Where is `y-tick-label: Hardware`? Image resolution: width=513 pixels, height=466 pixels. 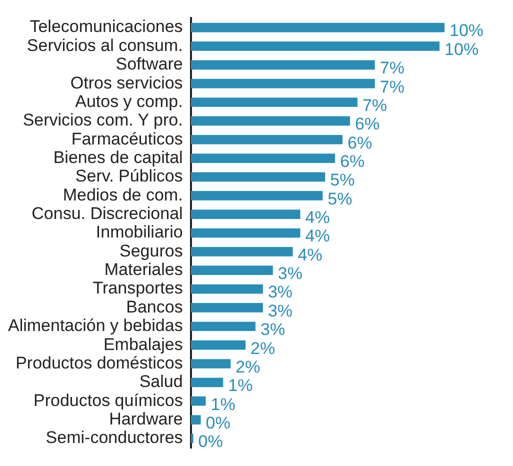 y-tick-label: Hardware is located at coordinates (146, 418).